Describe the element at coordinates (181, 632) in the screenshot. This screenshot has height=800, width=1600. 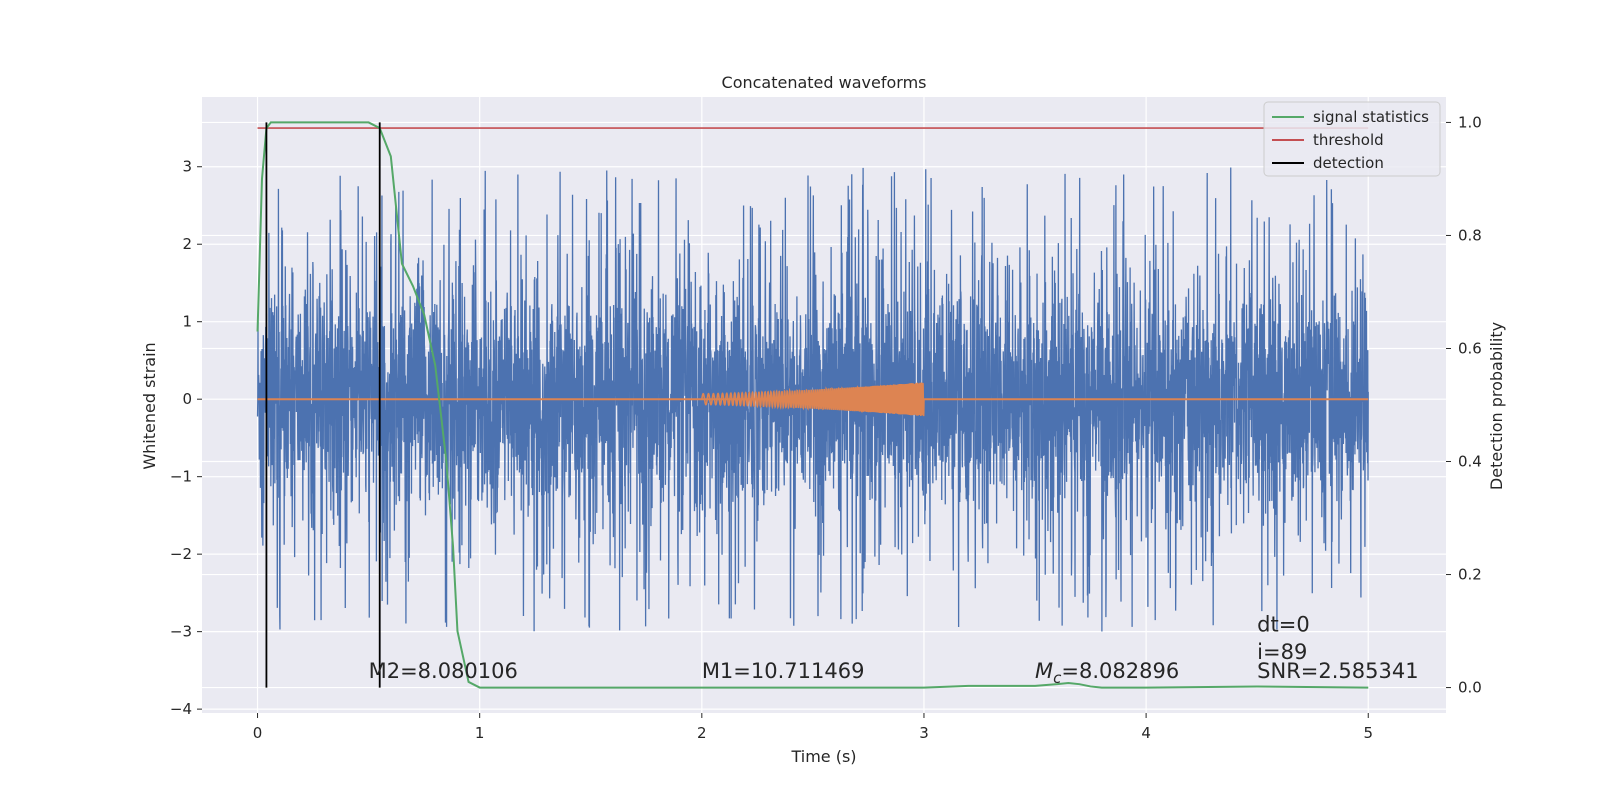
I see `y-tick-label-left: −3` at that location.